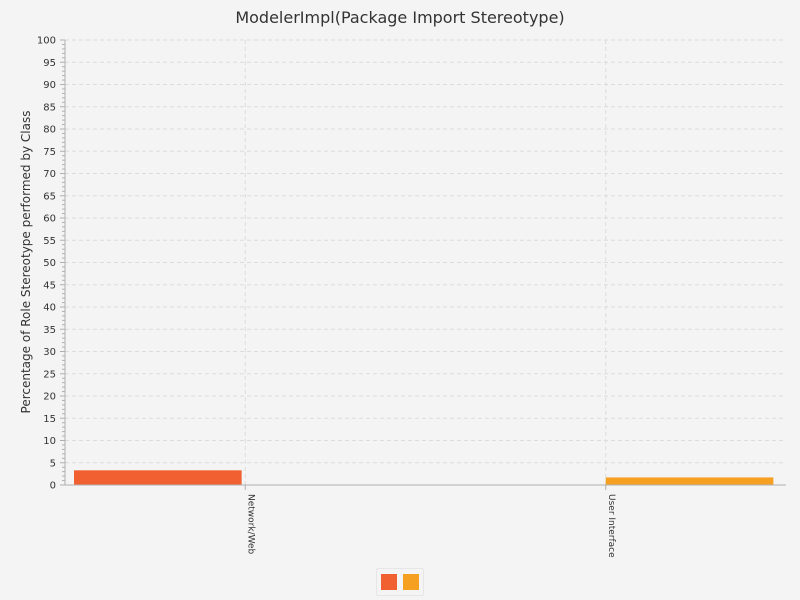 The height and width of the screenshot is (600, 800). Describe the element at coordinates (49, 130) in the screenshot. I see `y-tick-label: 80` at that location.